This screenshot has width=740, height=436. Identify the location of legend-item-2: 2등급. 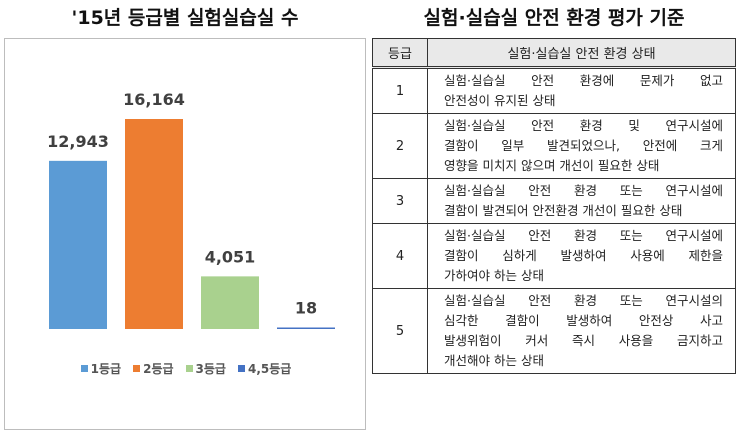
(153, 368).